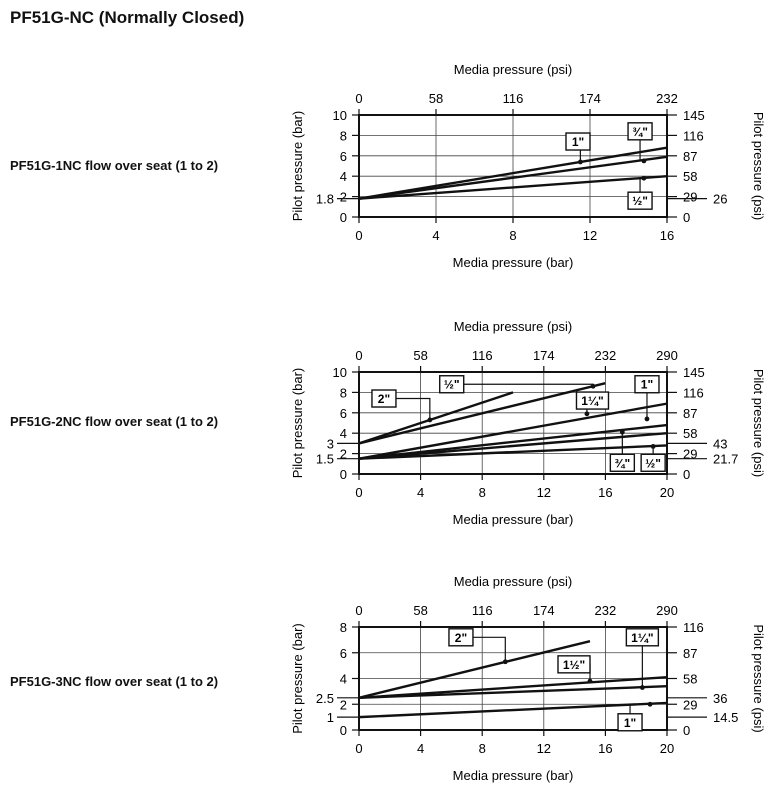  I want to click on chart-1-title: PF51G-1NC flow over seat (1 to 2), so click(114, 165).